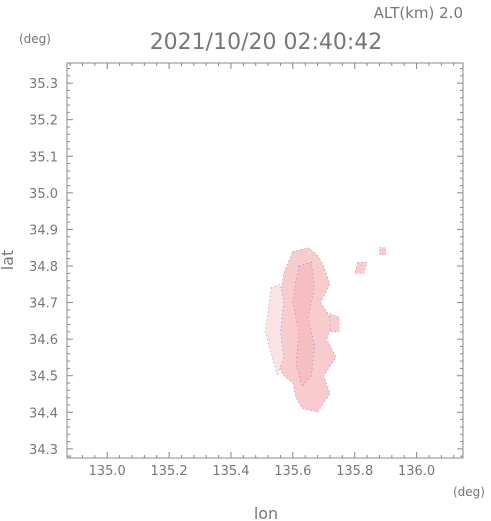 This screenshot has width=491, height=521. Describe the element at coordinates (416, 471) in the screenshot. I see `x-tick-label: 136.0` at that location.